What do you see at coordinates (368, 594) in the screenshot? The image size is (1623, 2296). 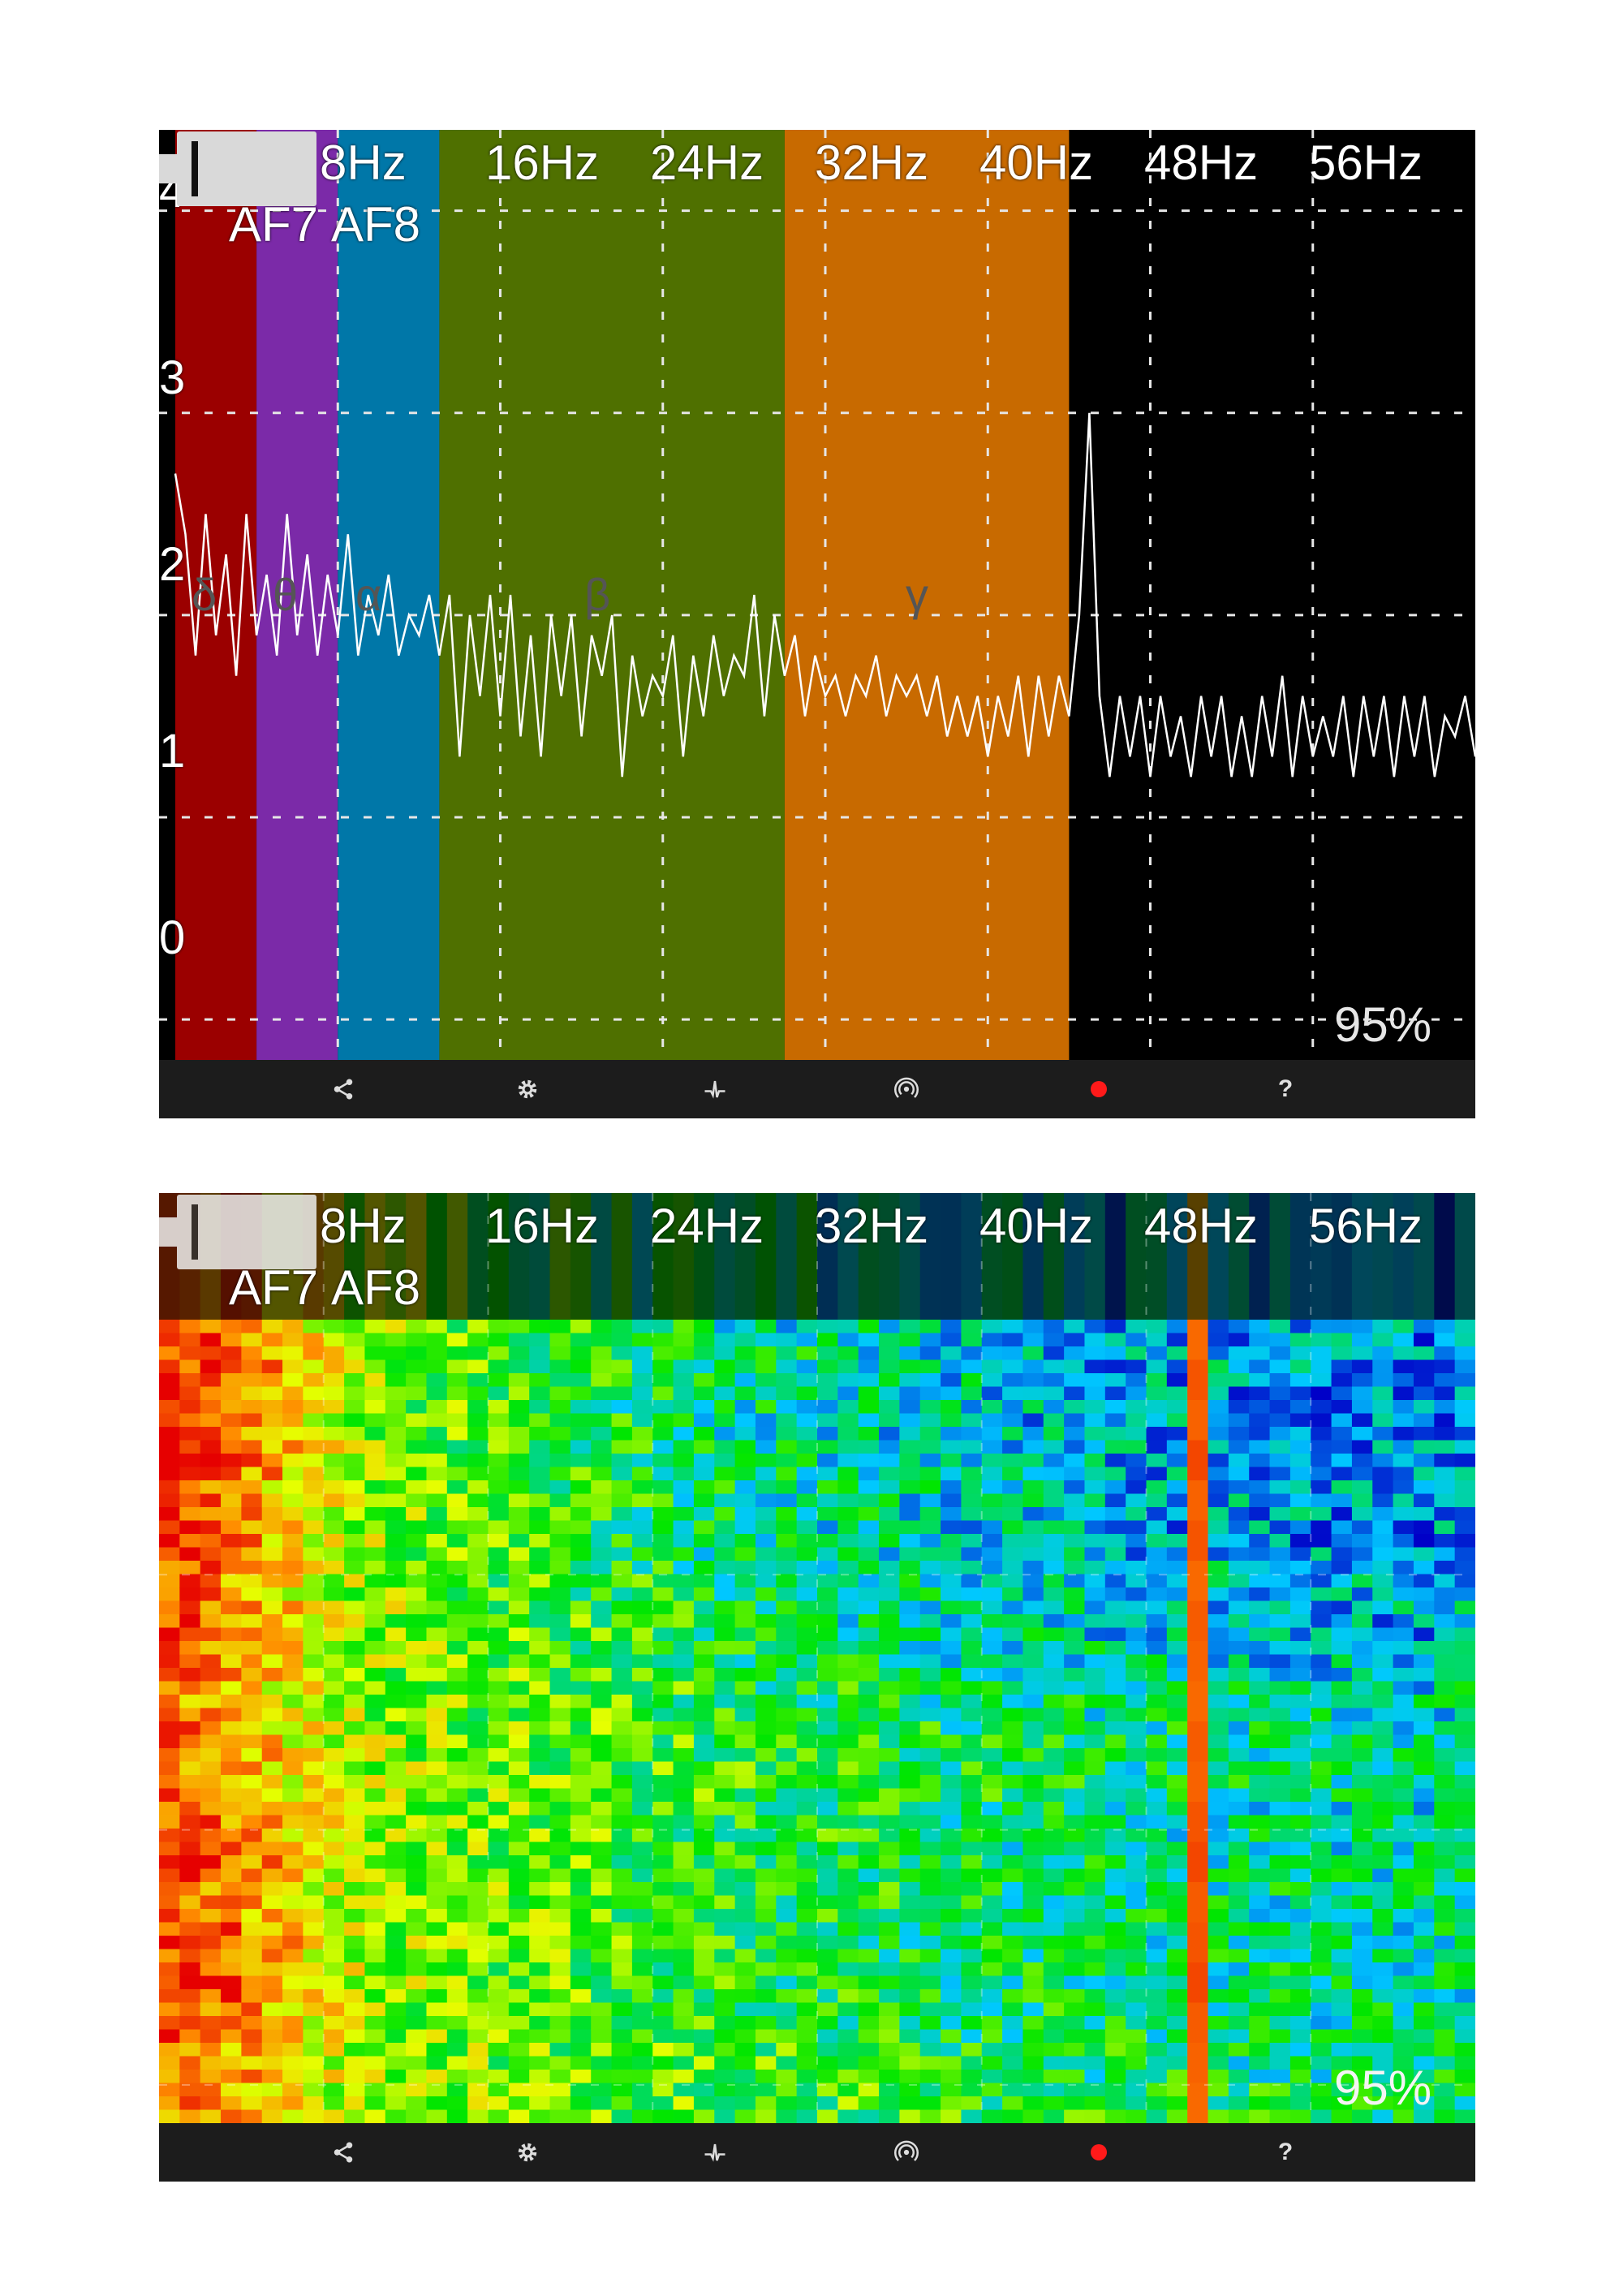 I see `band-label-alpha: α` at bounding box center [368, 594].